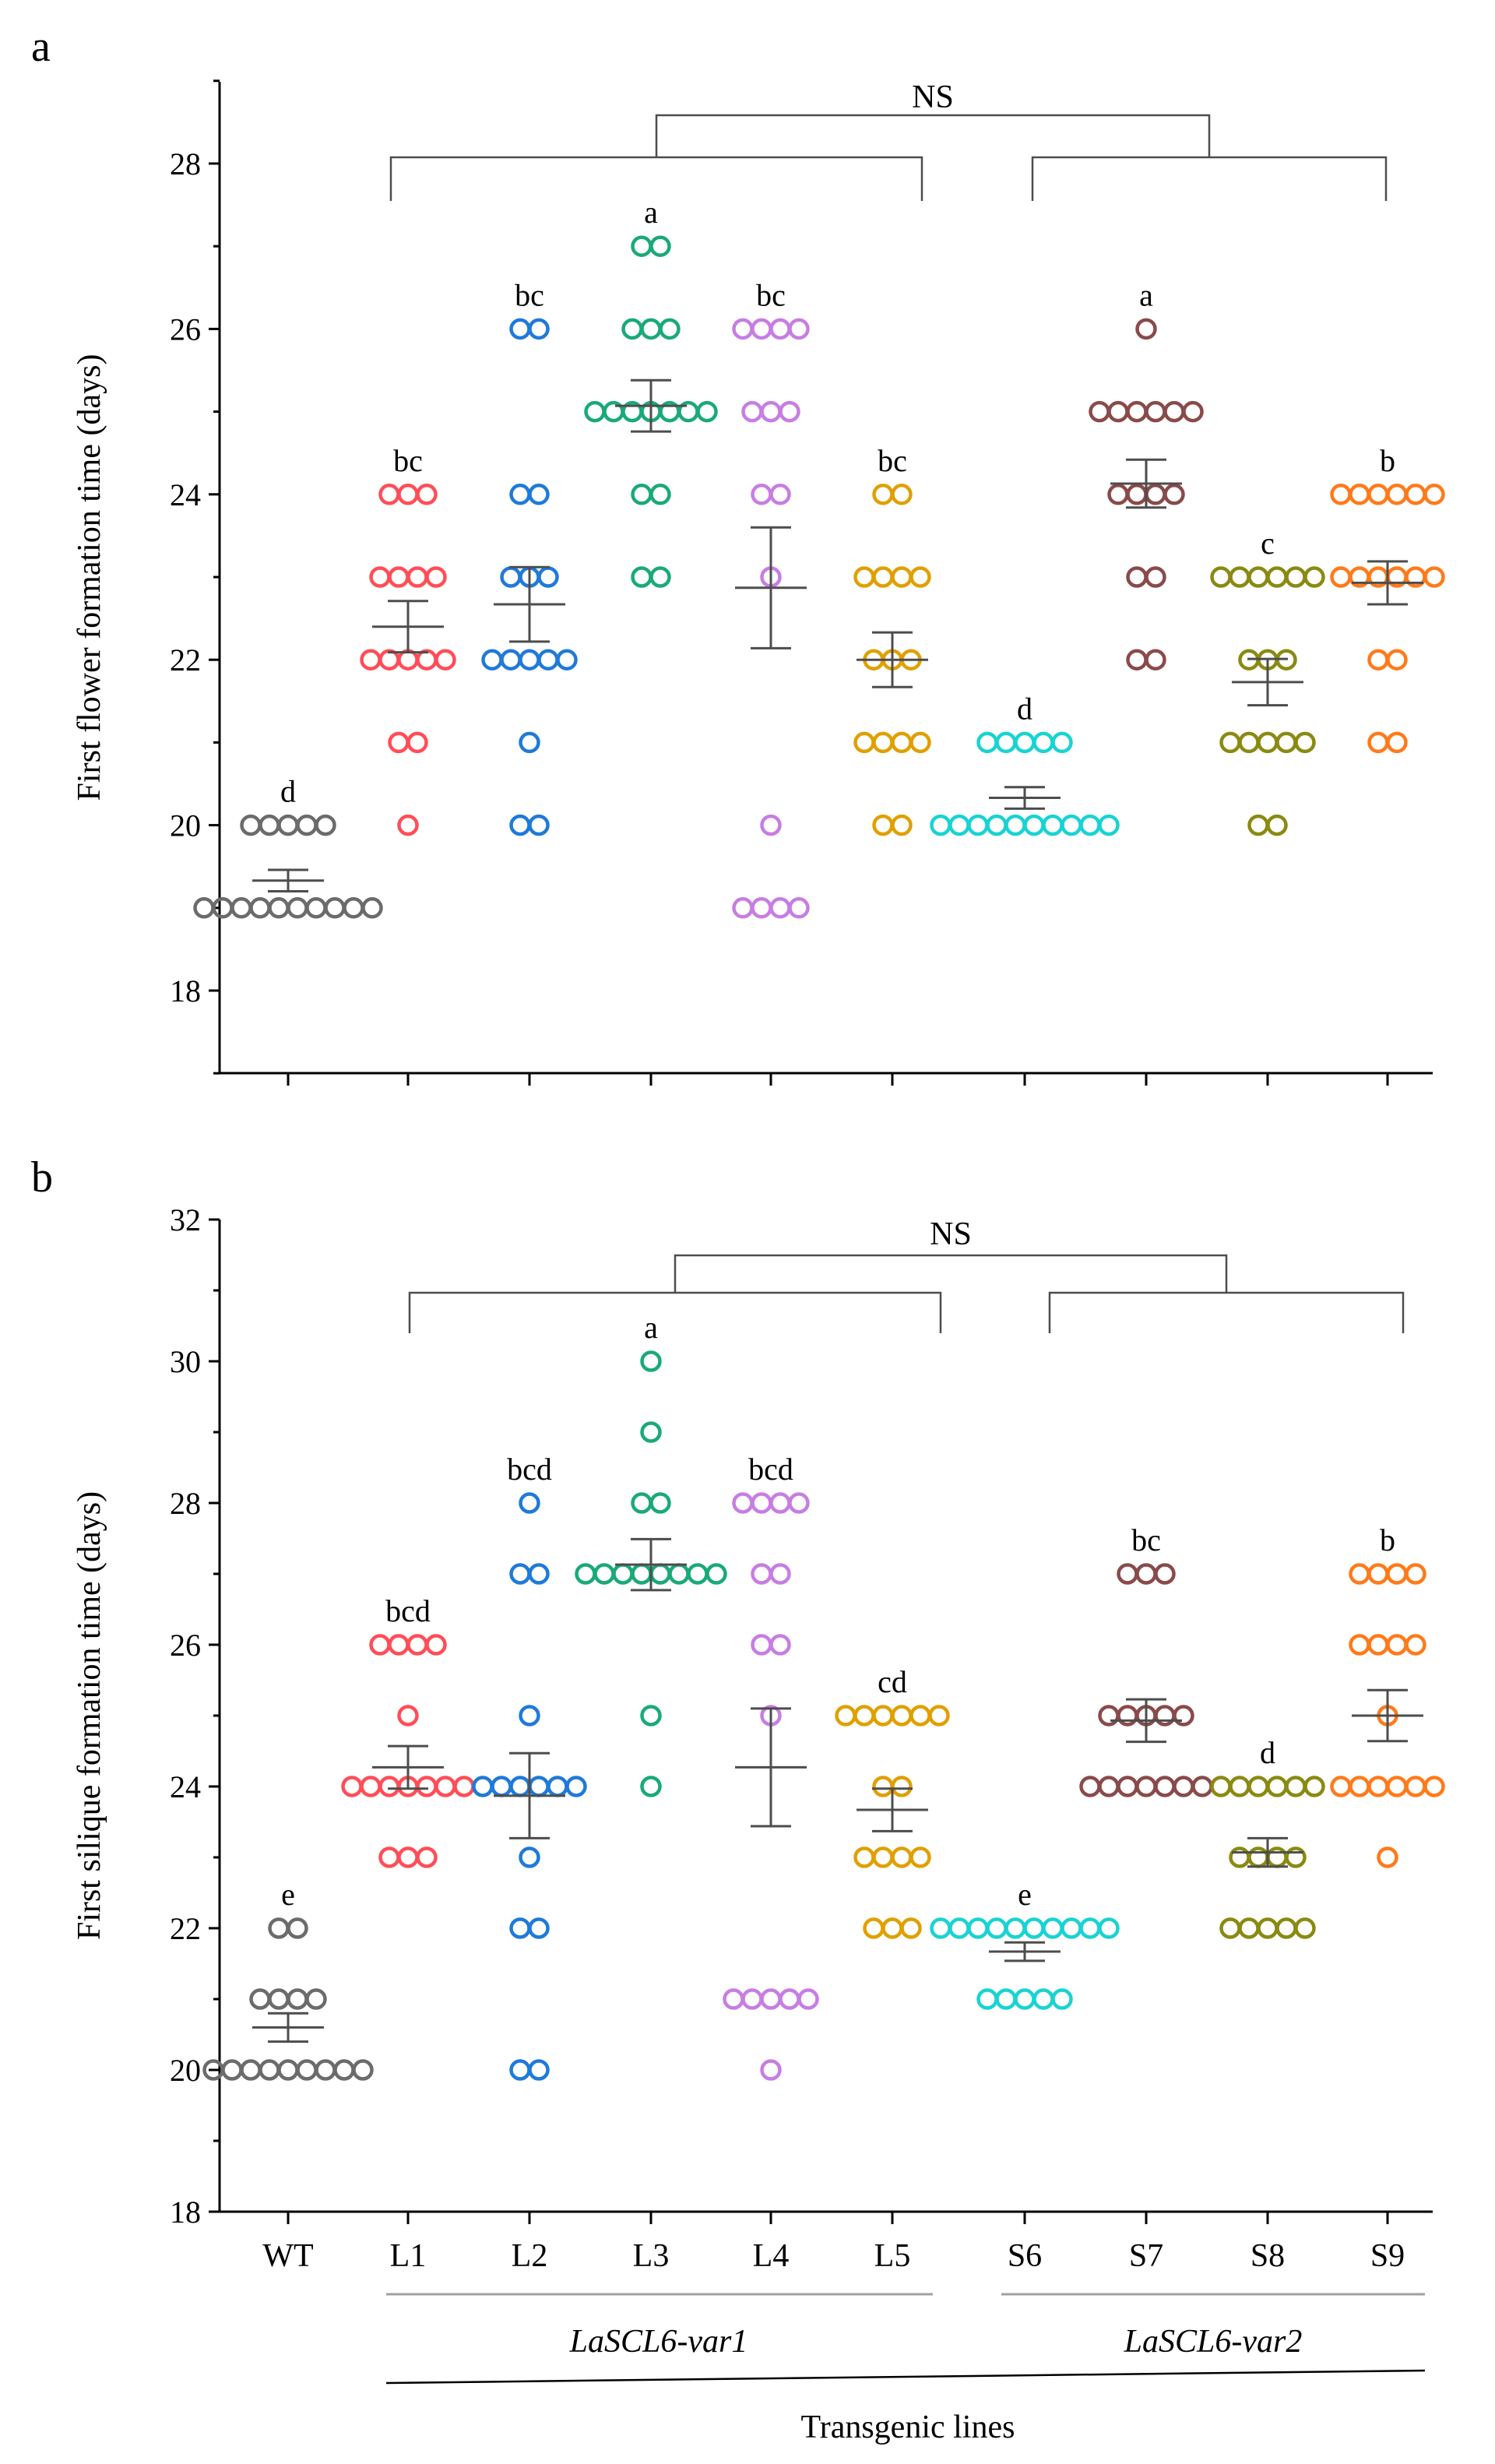 Image resolution: width=1495 pixels, height=2464 pixels. I want to click on series-S7: a, so click(1146, 474).